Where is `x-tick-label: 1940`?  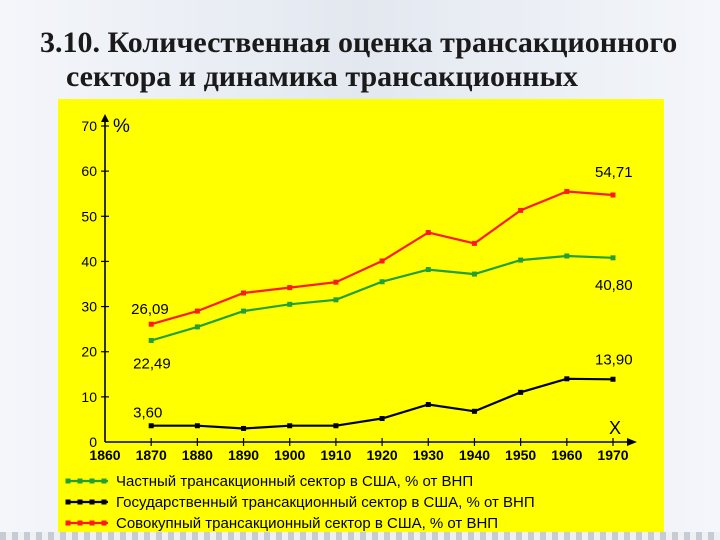
x-tick-label: 1940 is located at coordinates (474, 455).